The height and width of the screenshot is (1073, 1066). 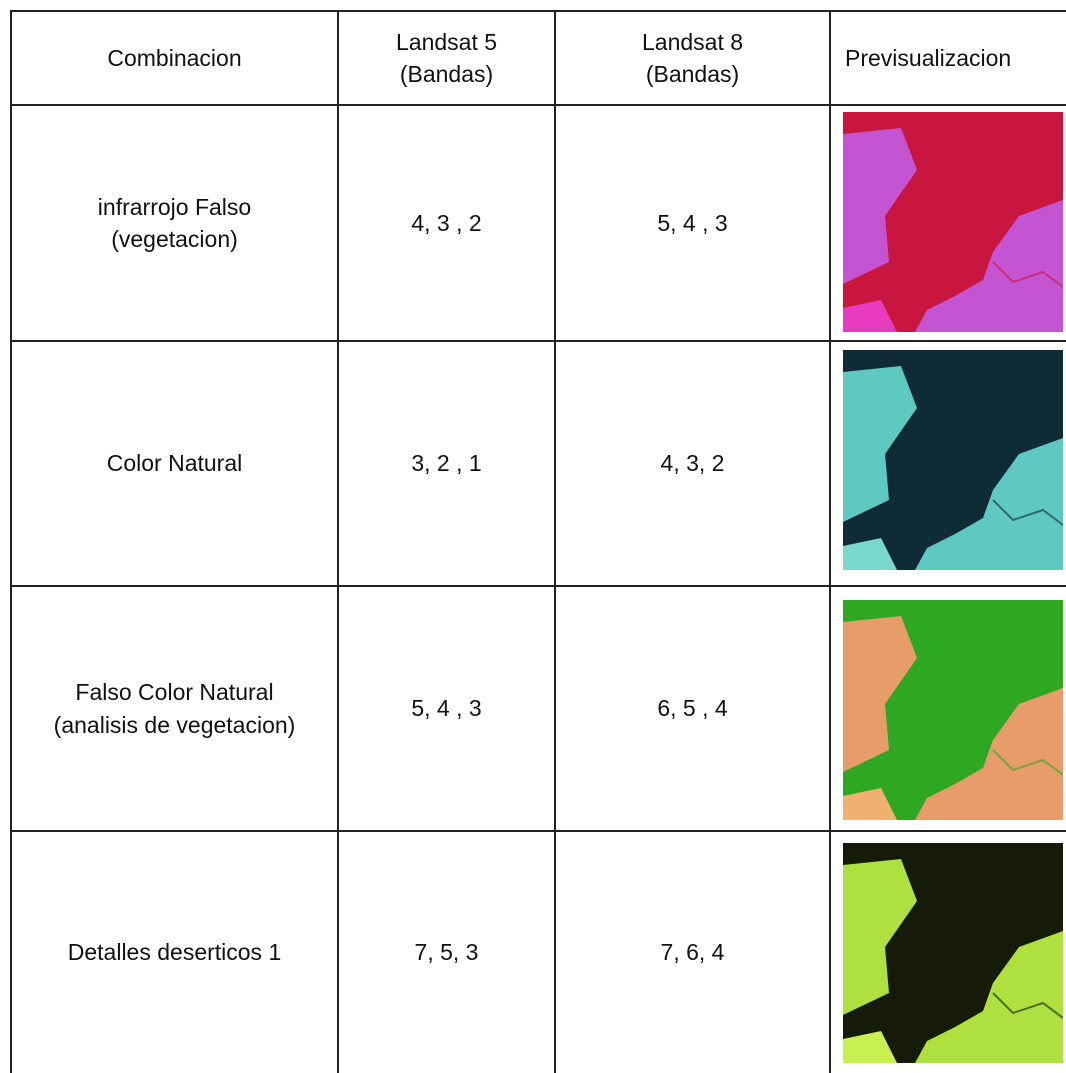 I want to click on table-cell: Color Natural, so click(x=174, y=463).